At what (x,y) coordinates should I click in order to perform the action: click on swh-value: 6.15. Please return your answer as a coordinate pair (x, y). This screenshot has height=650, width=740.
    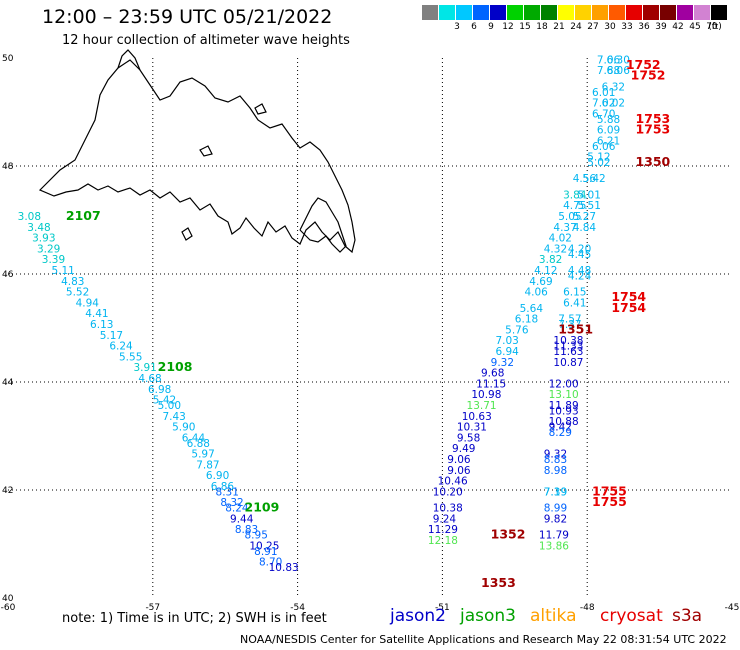
    Looking at the image, I should click on (574, 293).